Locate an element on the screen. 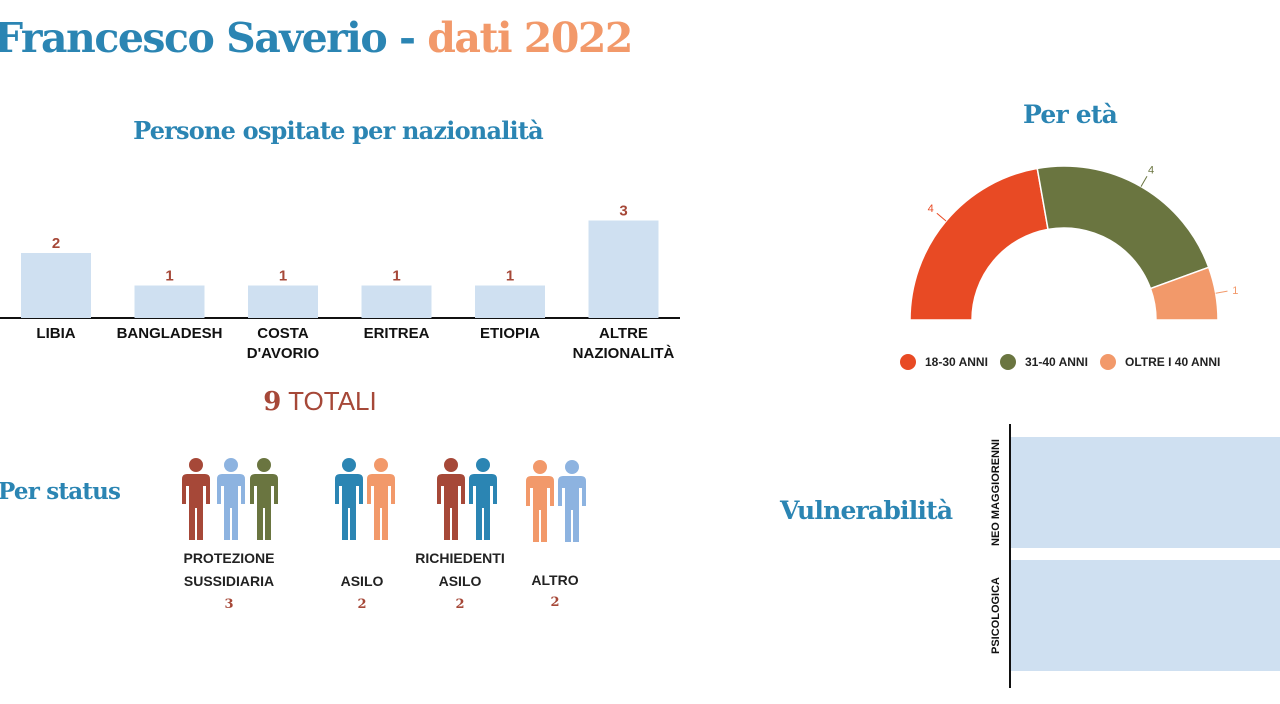  totals-label: TOTALI is located at coordinates (332, 401).